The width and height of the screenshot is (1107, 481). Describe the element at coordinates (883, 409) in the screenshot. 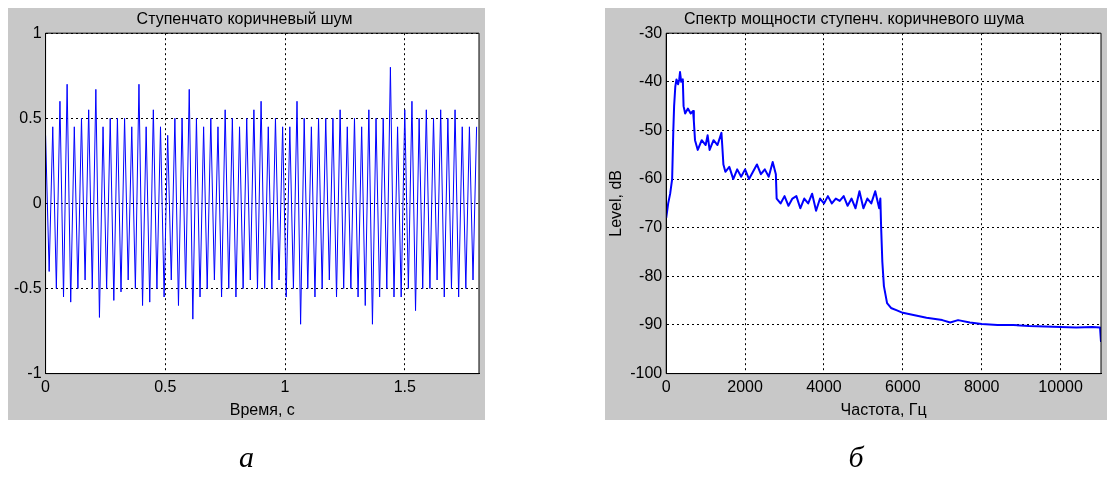

I see `x-axis-title: Частота, Гц` at that location.